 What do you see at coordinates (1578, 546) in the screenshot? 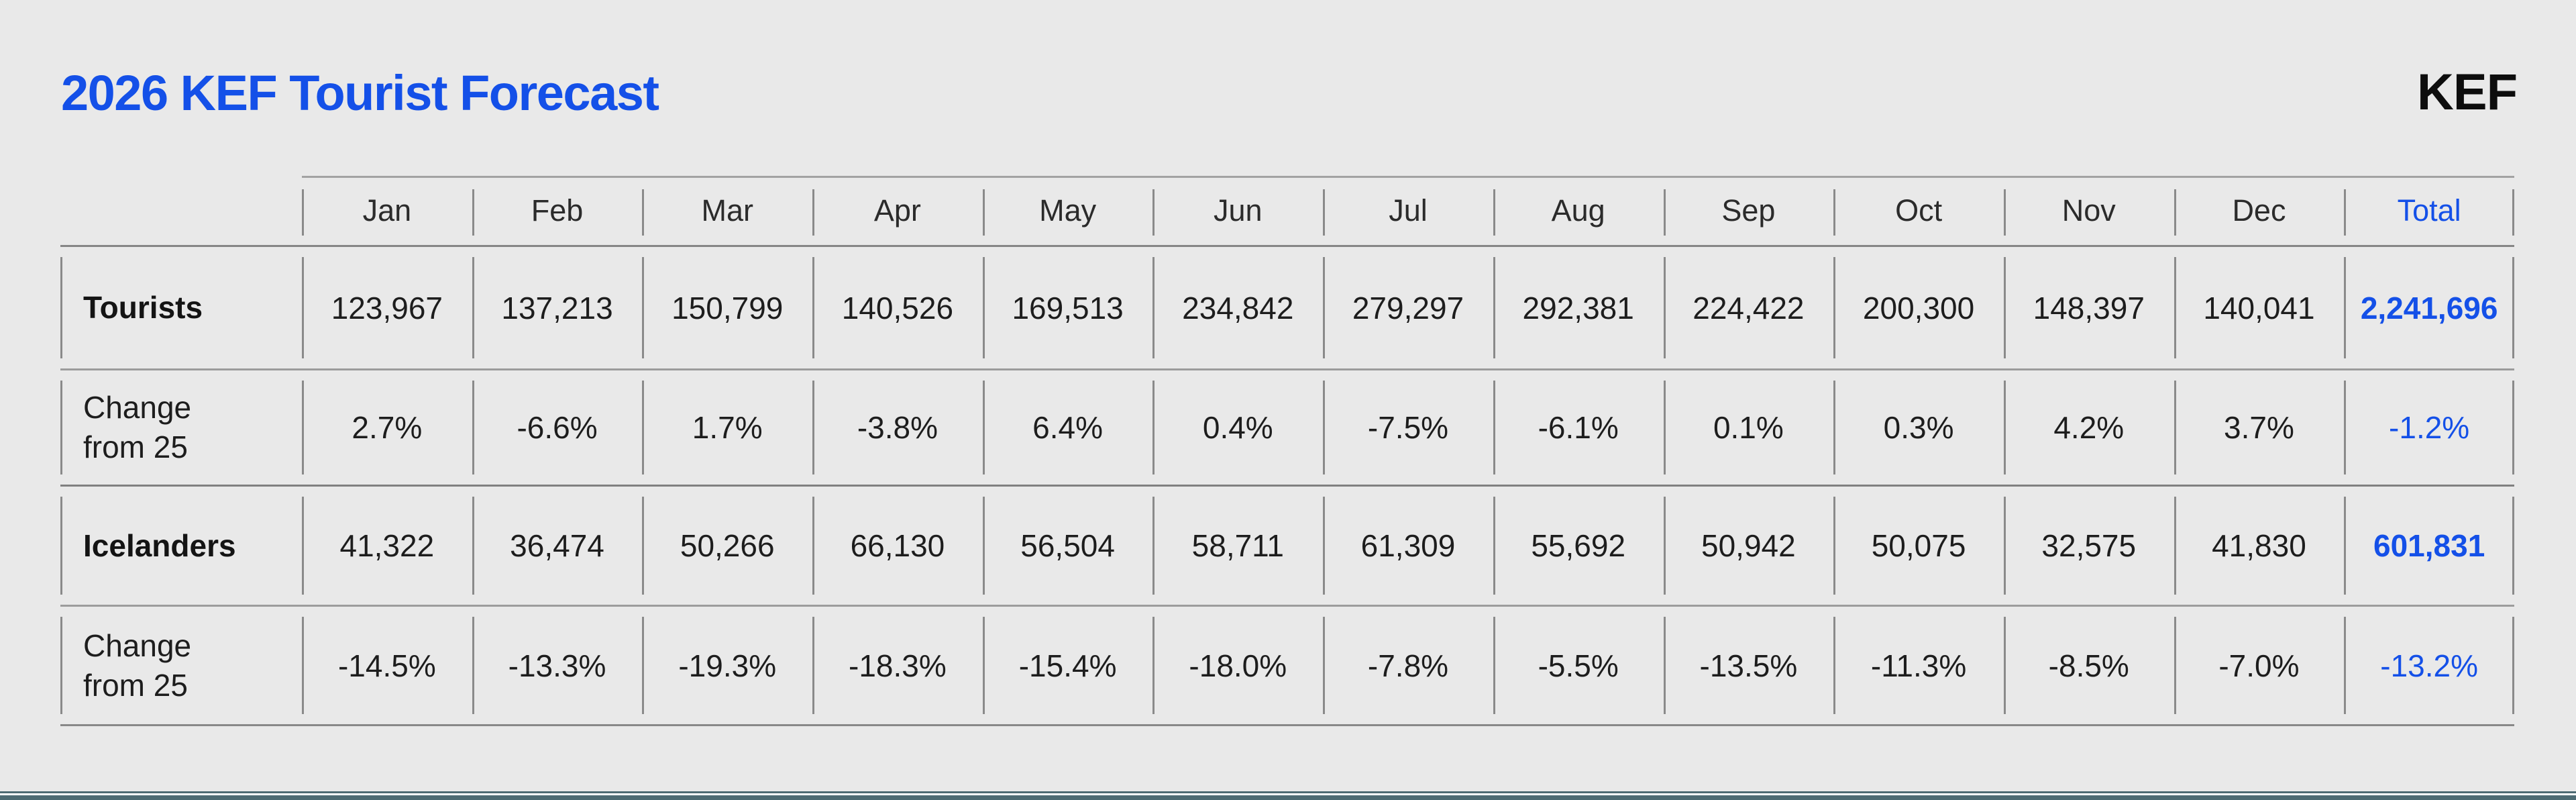
I see `table-cell: 55,692` at bounding box center [1578, 546].